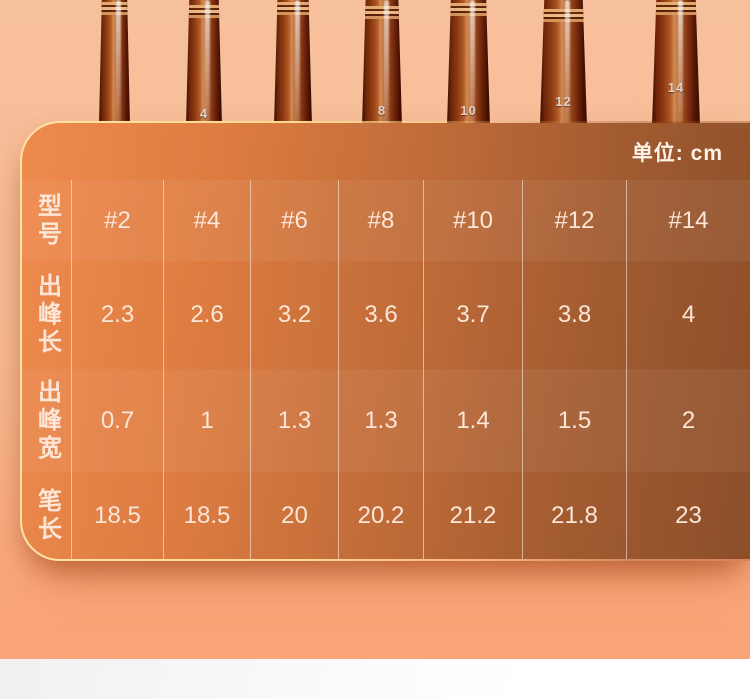 This screenshot has height=699, width=750. I want to click on brush-size-number: 8, so click(382, 110).